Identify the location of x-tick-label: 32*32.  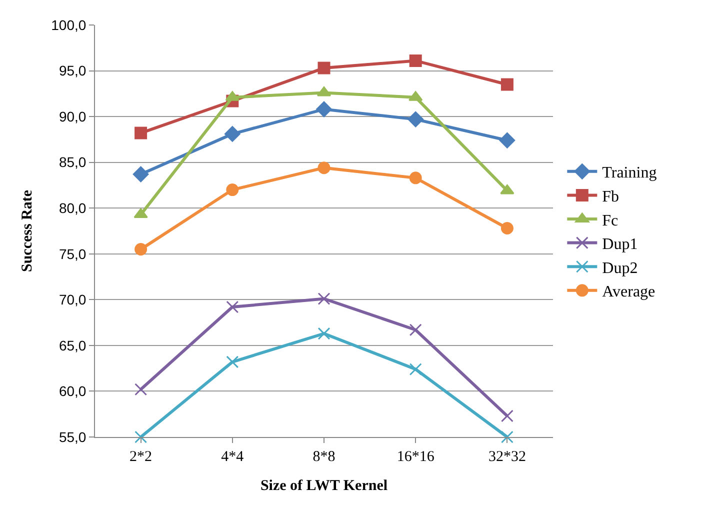
(507, 457).